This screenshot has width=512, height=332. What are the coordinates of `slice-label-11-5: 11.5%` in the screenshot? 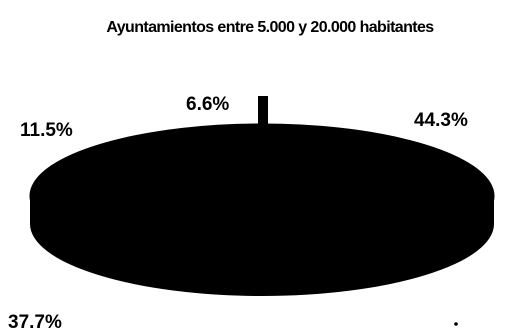 It's located at (46, 130).